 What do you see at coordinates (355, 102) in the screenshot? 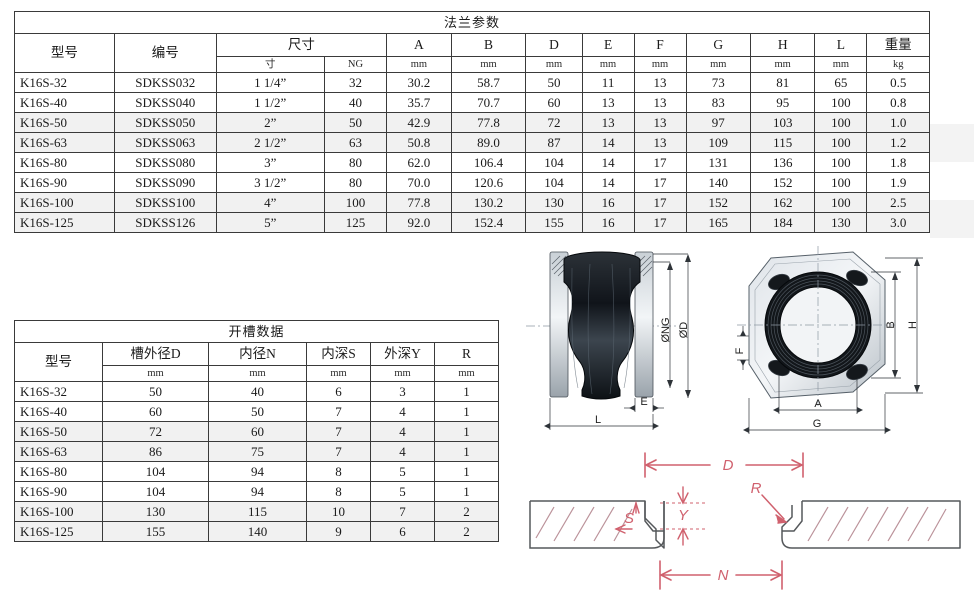
I see `table-cell: 40` at bounding box center [355, 102].